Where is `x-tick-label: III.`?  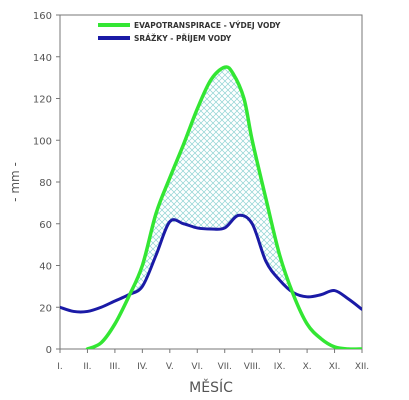 x-tick-label: III. is located at coordinates (114, 367).